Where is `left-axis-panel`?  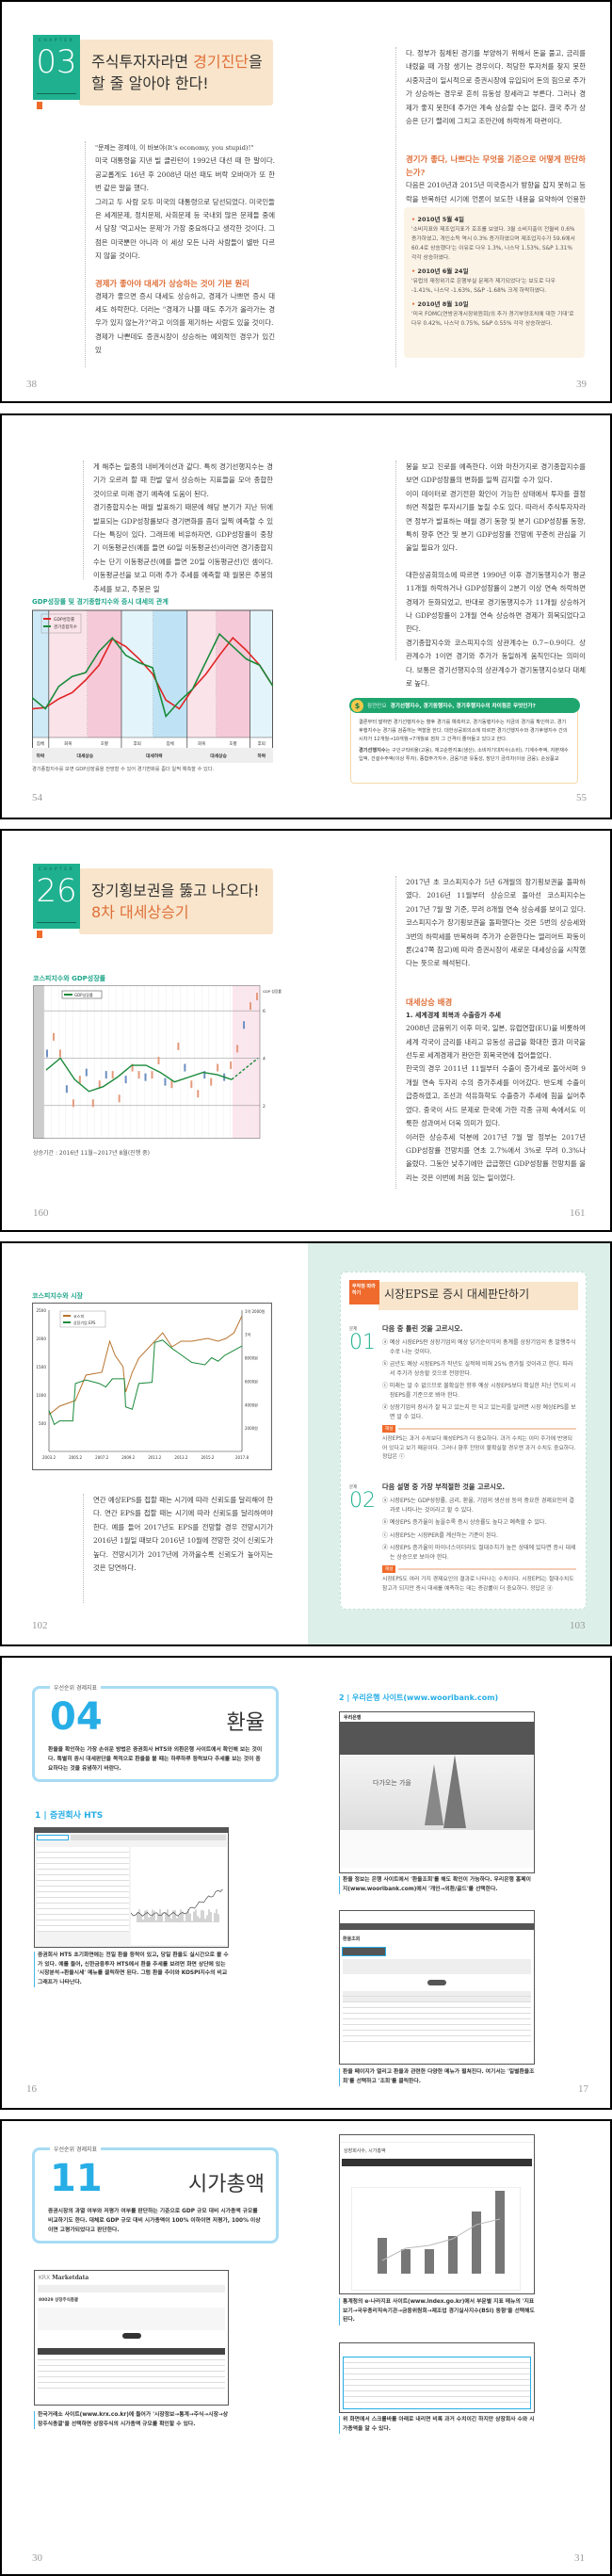 left-axis-panel is located at coordinates (38, 1062).